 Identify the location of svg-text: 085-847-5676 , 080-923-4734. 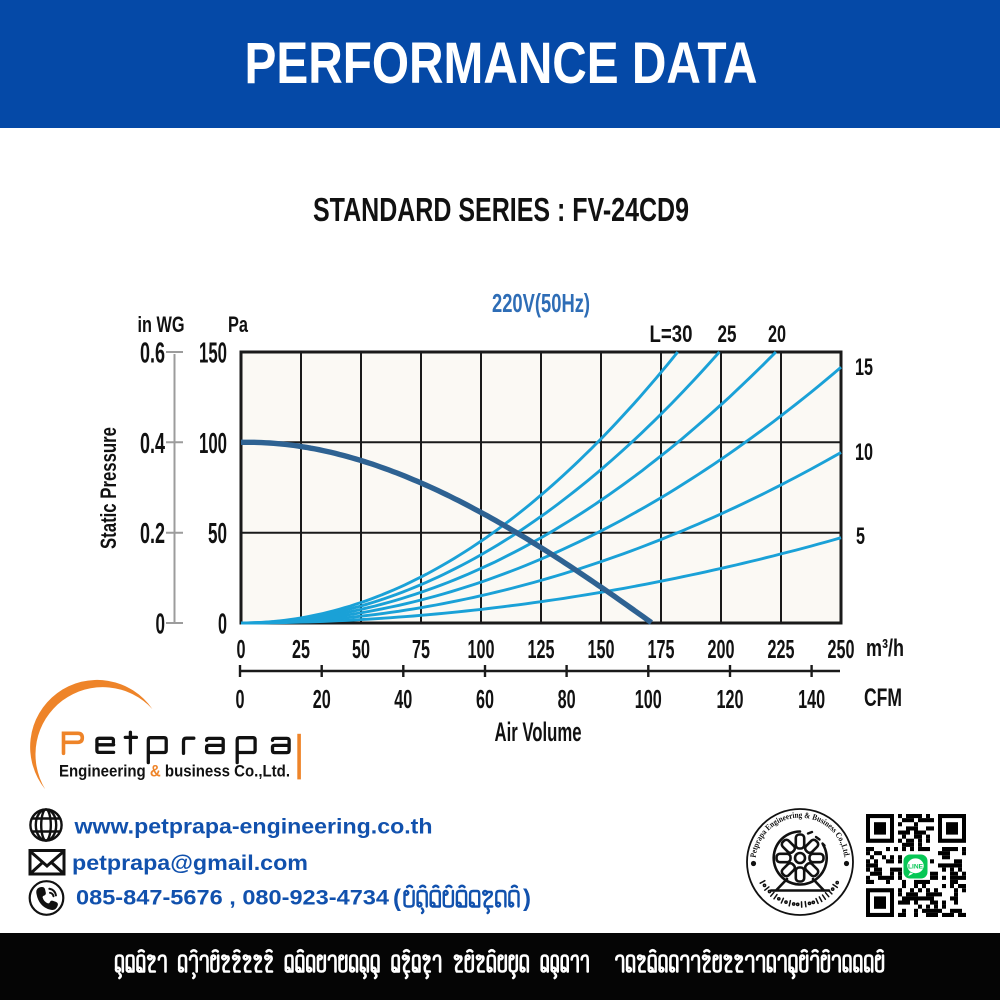
(232, 898).